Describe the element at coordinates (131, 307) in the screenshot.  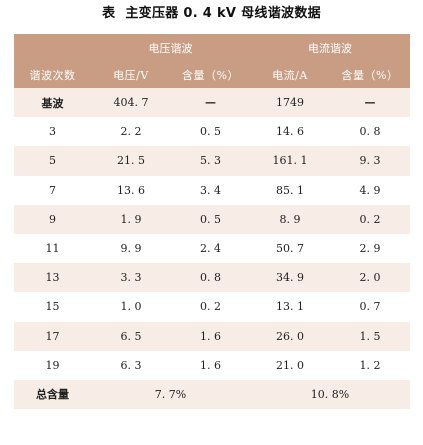
I see `cell-voltage: 1. 0` at that location.